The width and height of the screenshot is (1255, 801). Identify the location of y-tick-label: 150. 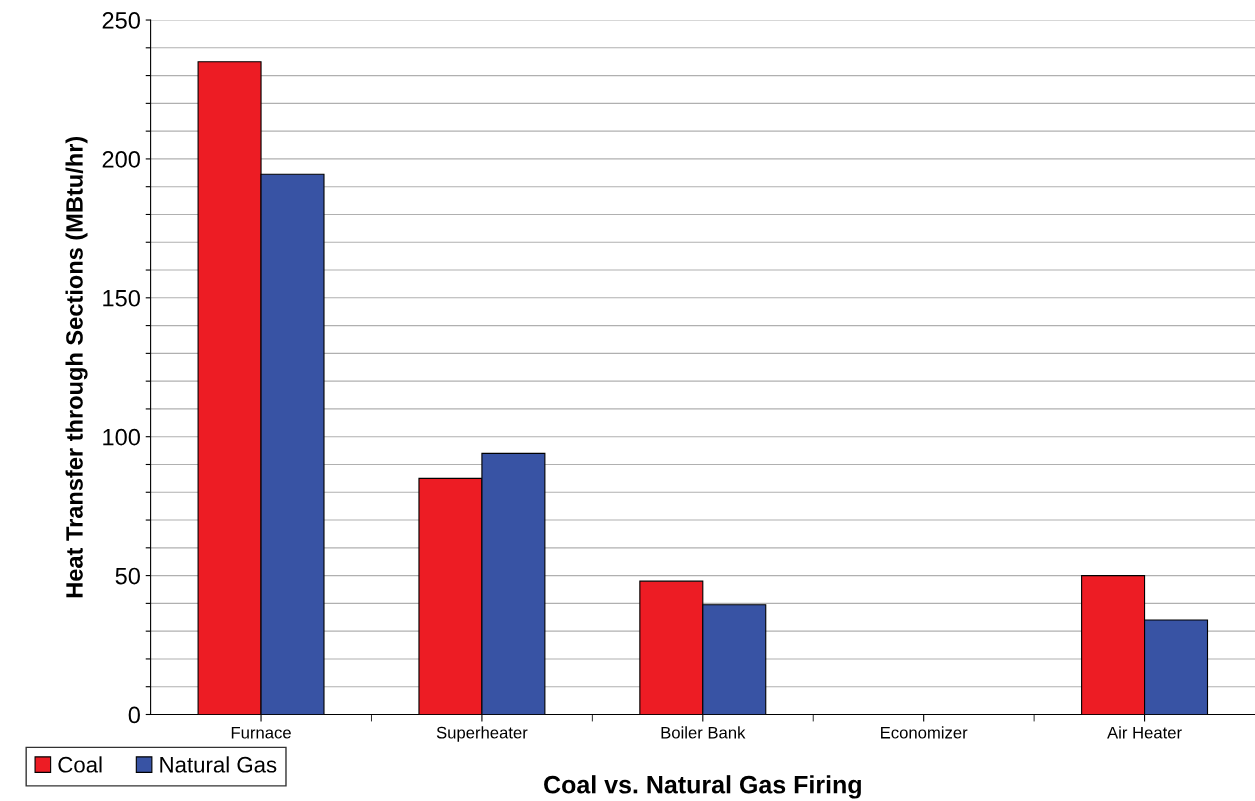
(121, 298).